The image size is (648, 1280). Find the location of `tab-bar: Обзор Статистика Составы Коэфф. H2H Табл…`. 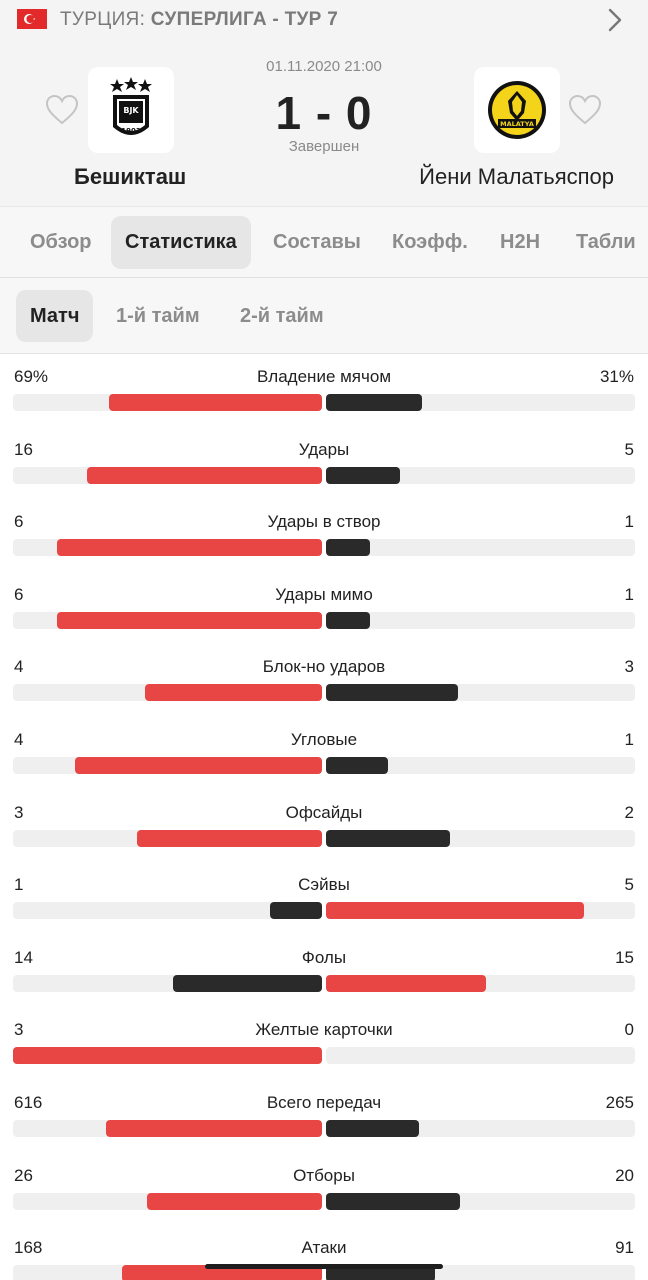

tab-bar: Обзор Статистика Составы Коэфф. H2H Табл… is located at coordinates (324, 242).